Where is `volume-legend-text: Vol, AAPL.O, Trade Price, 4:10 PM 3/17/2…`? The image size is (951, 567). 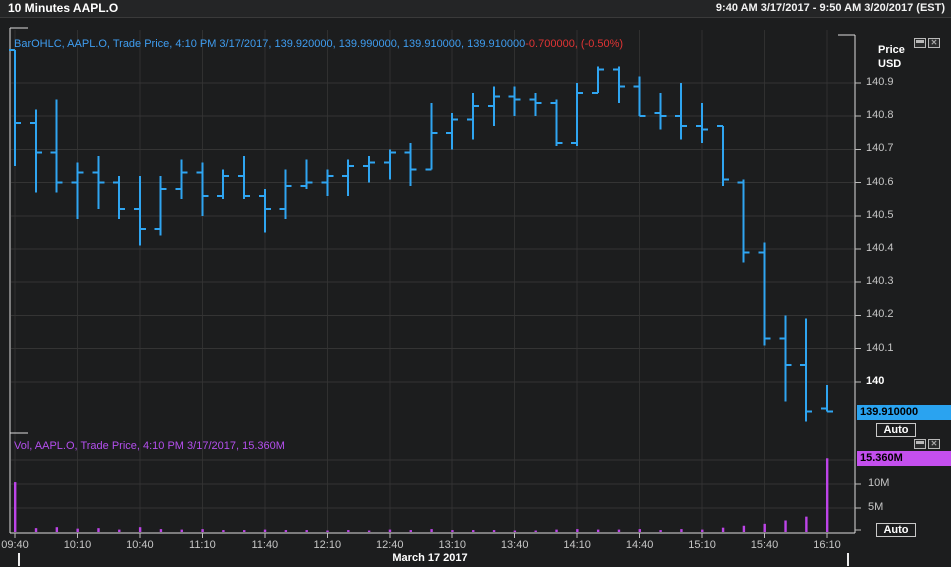
volume-legend-text: Vol, AAPL.O, Trade Price, 4:10 PM 3/17/2… is located at coordinates (149, 446).